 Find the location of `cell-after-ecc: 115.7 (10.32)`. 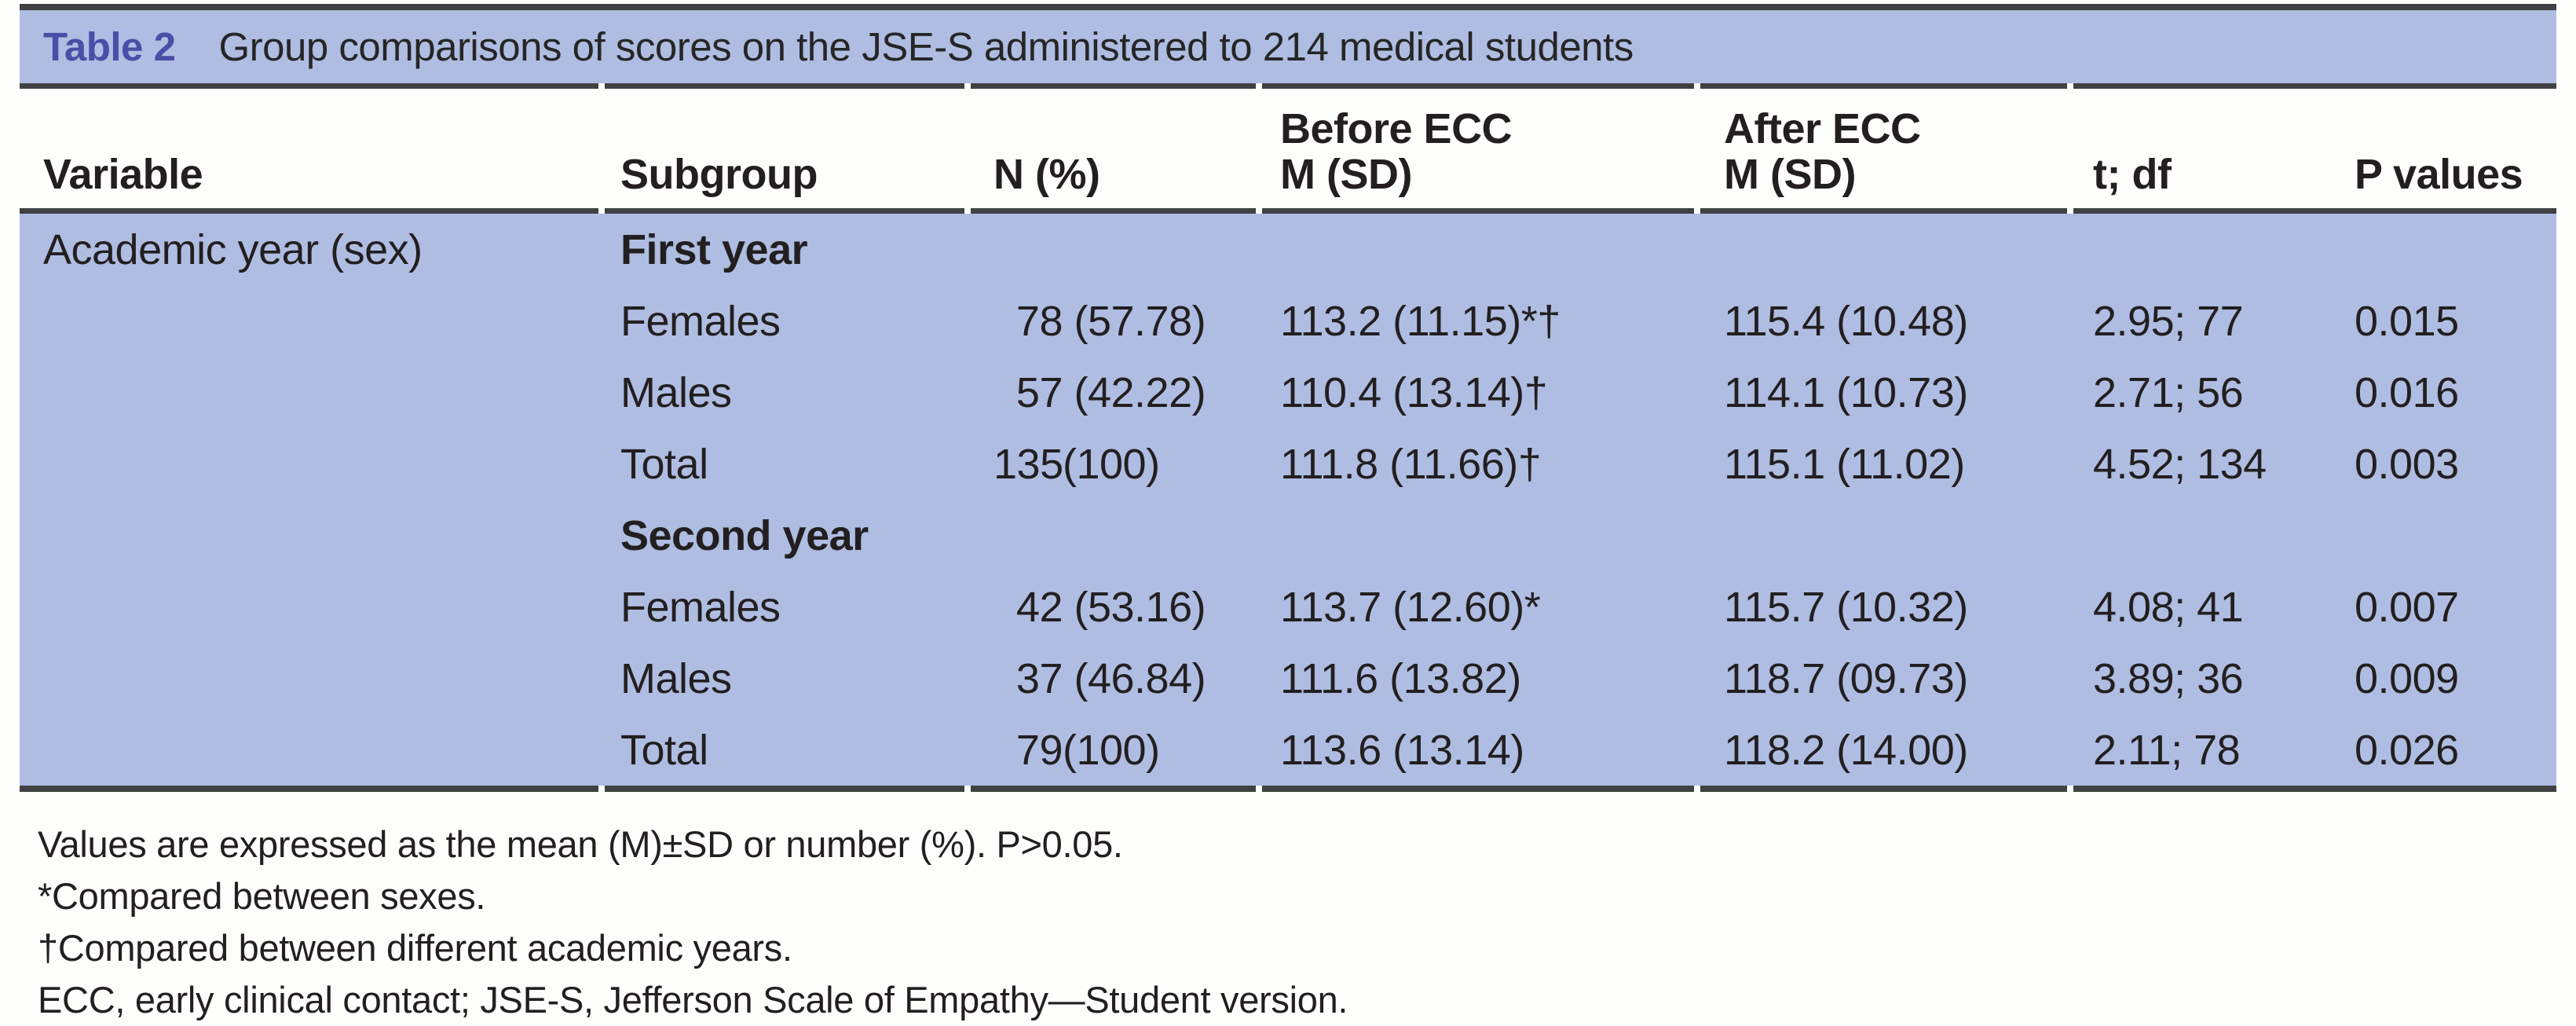

cell-after-ecc: 115.7 (10.32) is located at coordinates (1846, 607).